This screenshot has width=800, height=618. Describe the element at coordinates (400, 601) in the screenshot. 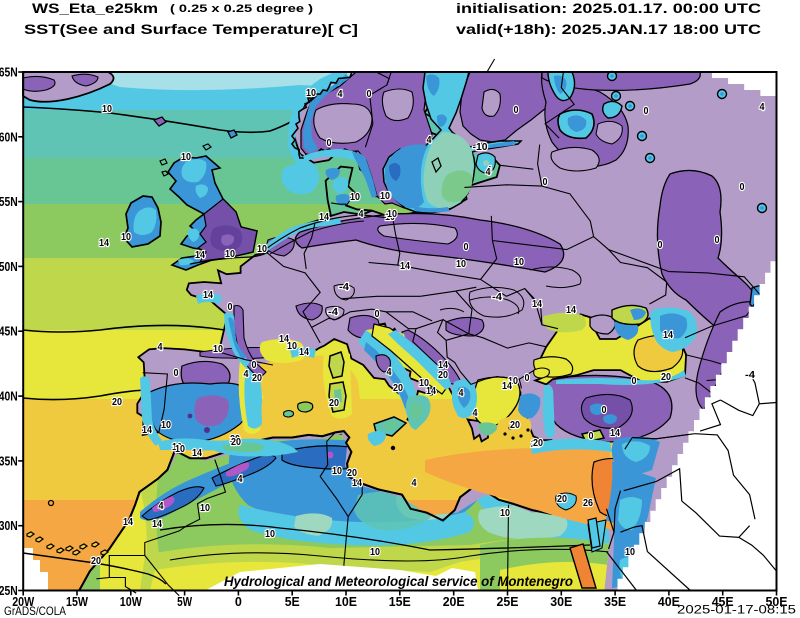

I see `svg-text: 15E` at that location.